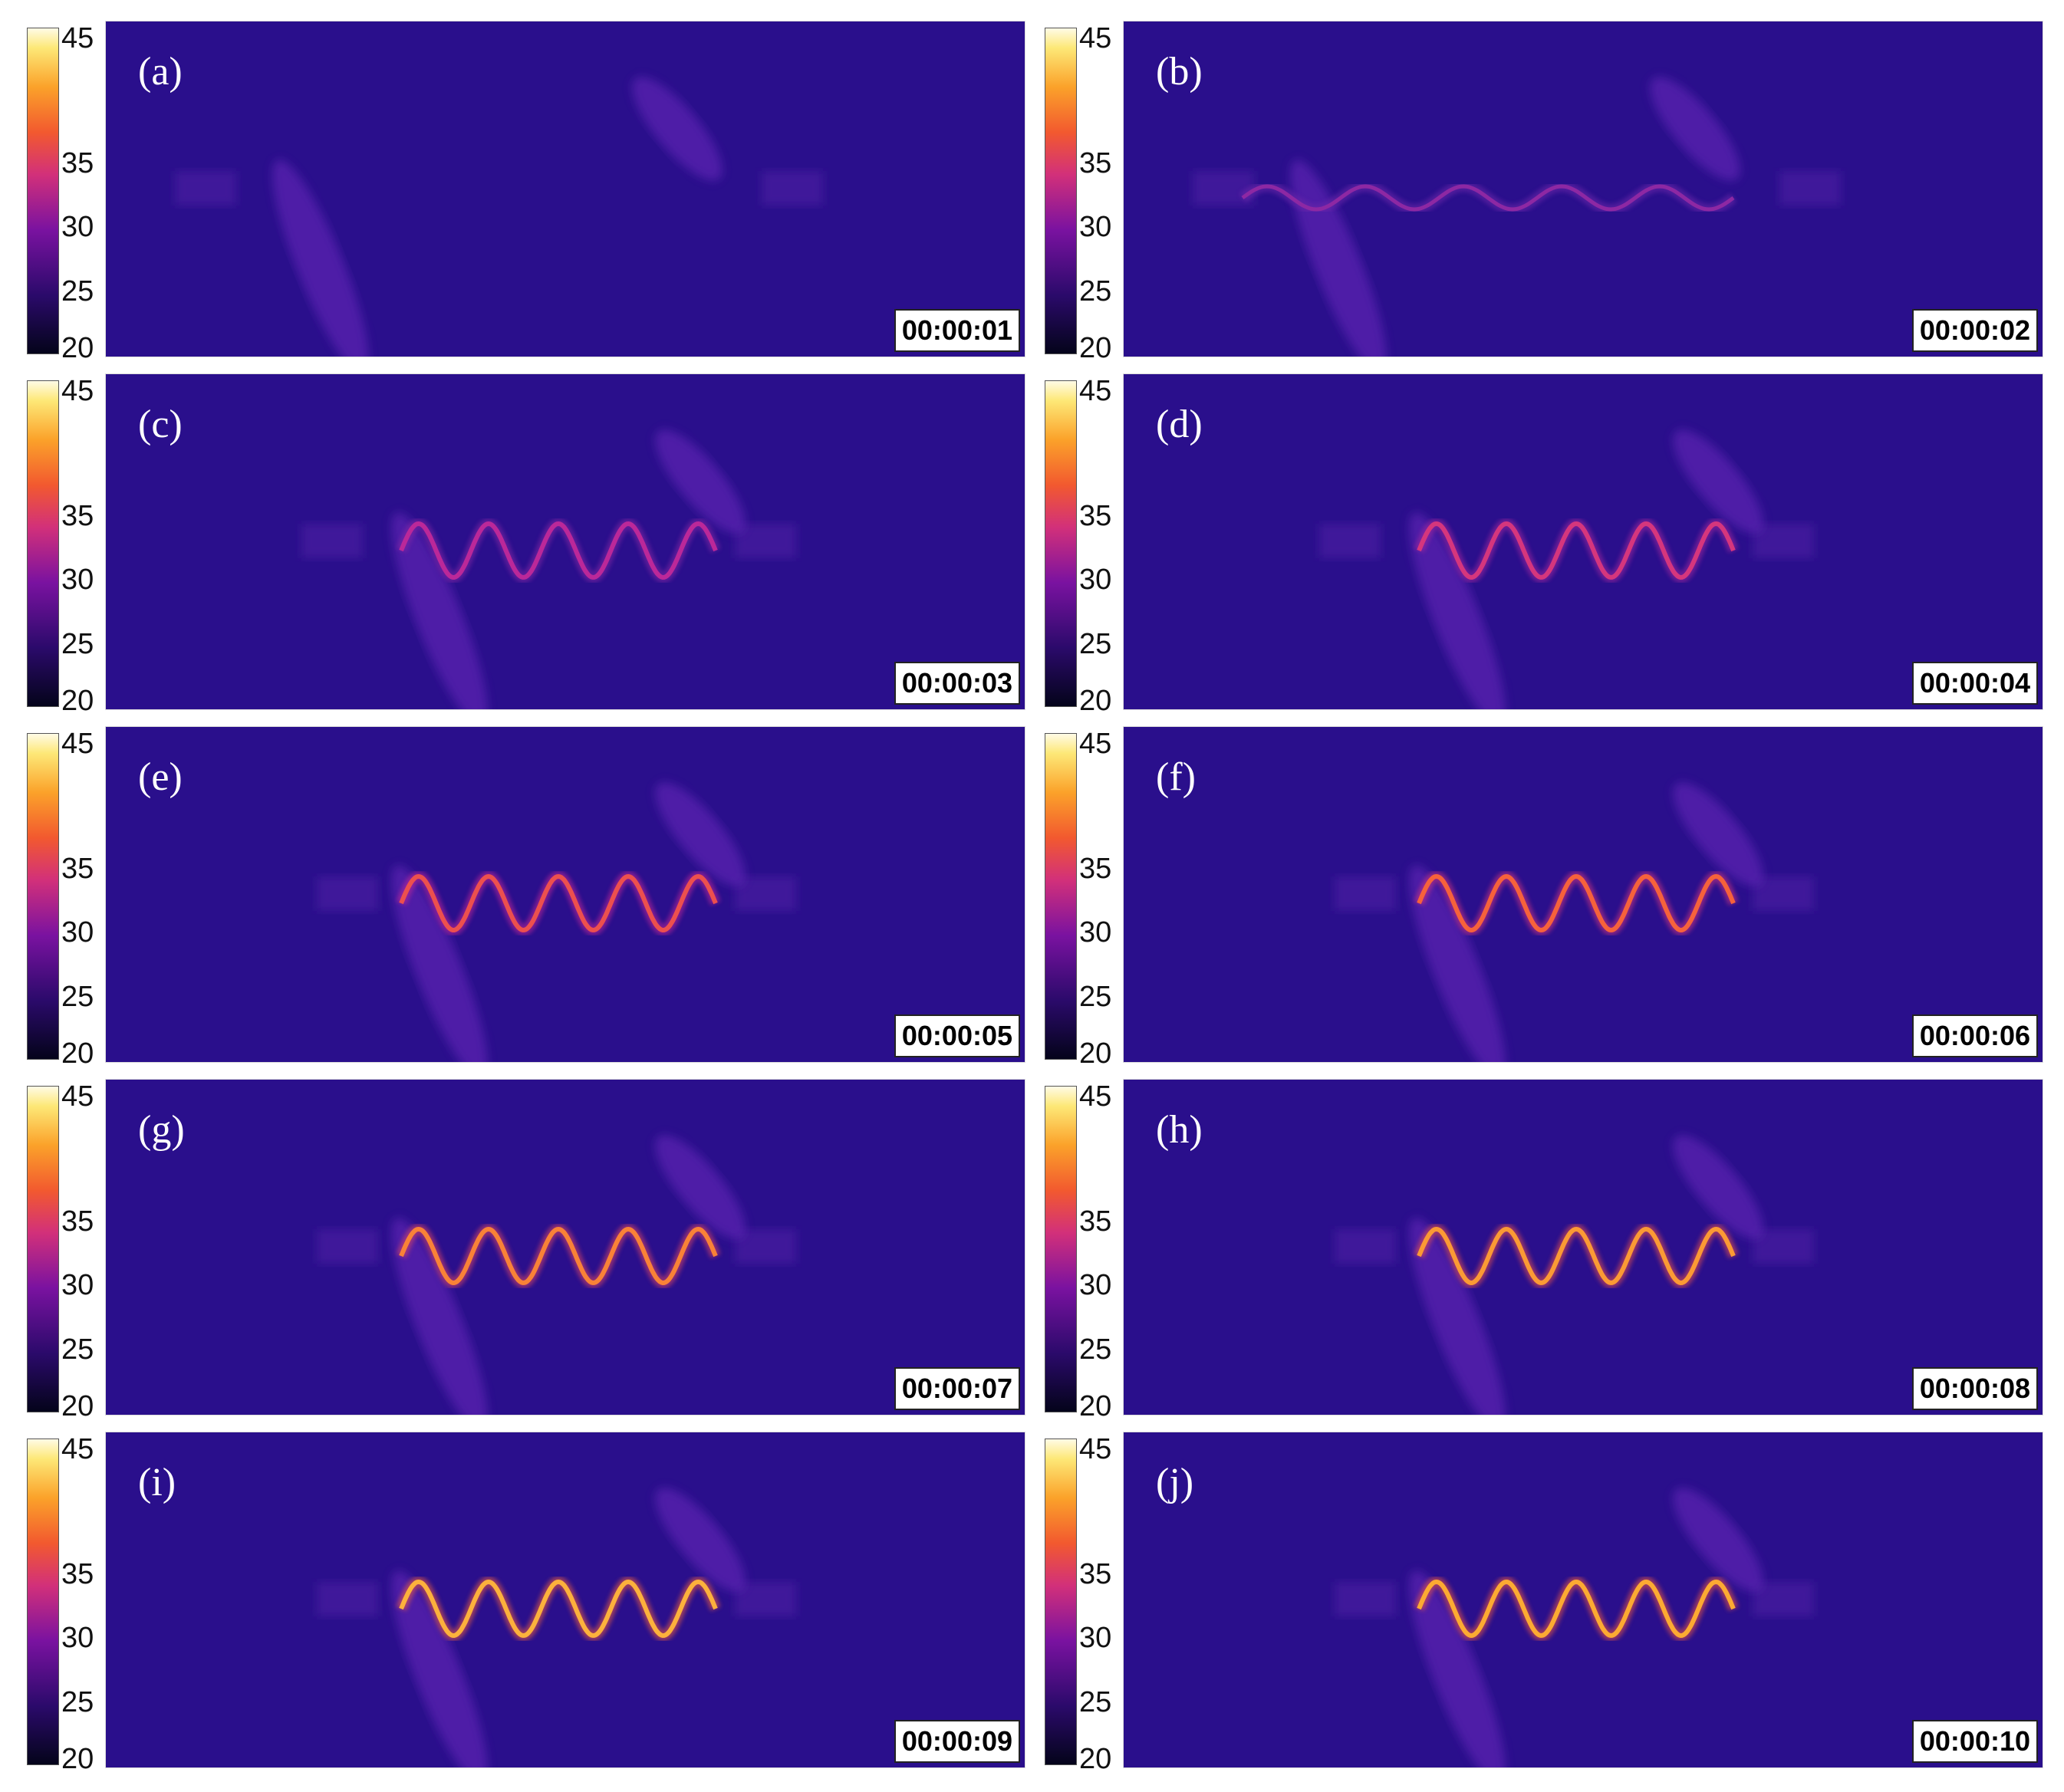 Image resolution: width=2064 pixels, height=1792 pixels. What do you see at coordinates (1179, 72) in the screenshot?
I see `panel-label: (b)` at bounding box center [1179, 72].